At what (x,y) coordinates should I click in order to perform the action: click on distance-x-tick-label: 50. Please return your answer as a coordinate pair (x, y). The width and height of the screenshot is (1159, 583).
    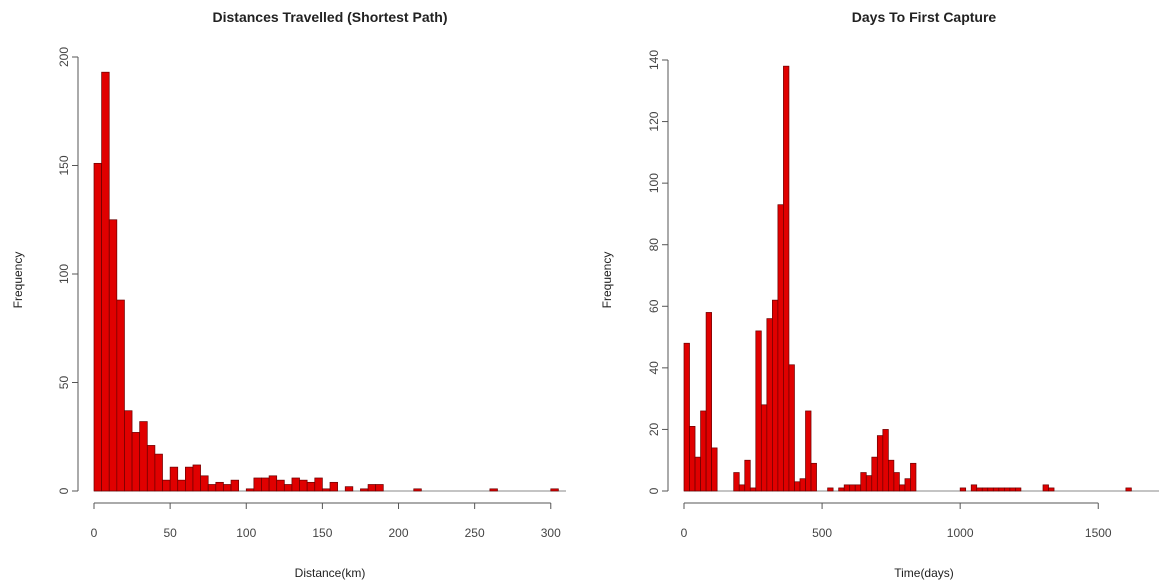
    Looking at the image, I should click on (170, 533).